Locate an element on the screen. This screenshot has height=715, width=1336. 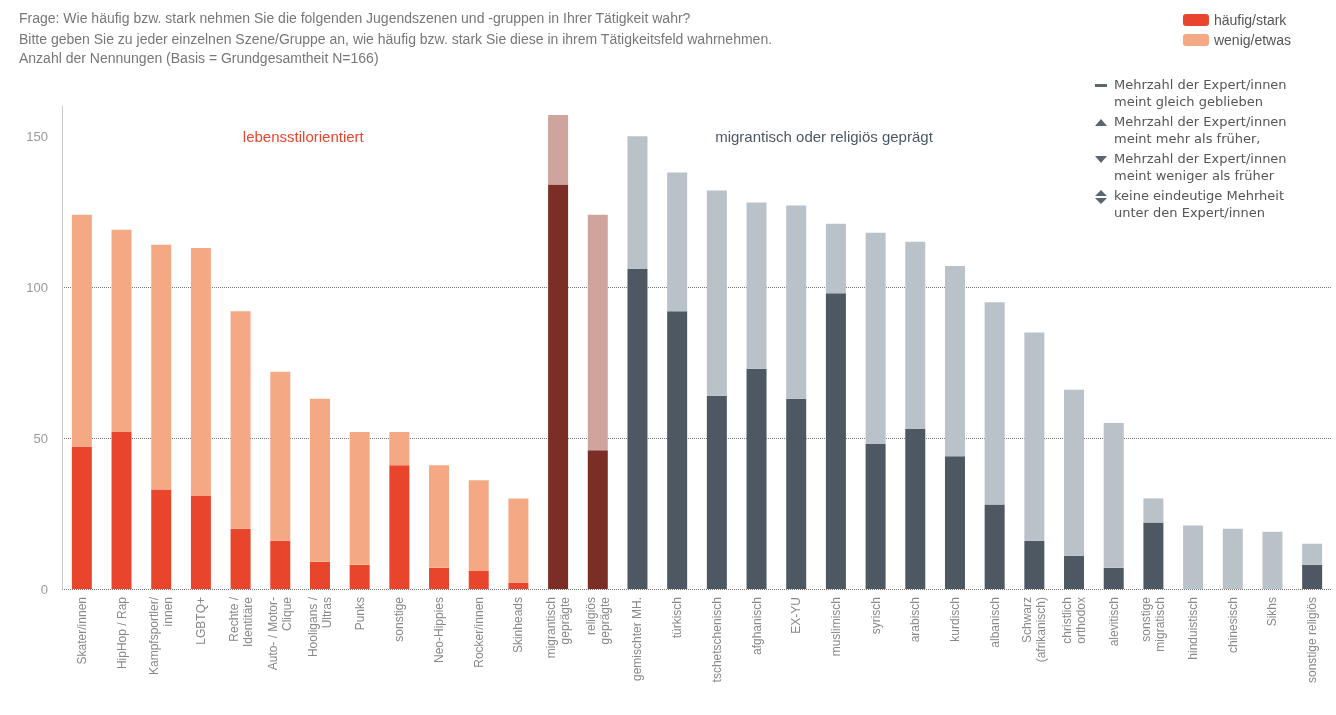
x-tick-label: migrantisch geprägte is located at coordinates (558, 627).